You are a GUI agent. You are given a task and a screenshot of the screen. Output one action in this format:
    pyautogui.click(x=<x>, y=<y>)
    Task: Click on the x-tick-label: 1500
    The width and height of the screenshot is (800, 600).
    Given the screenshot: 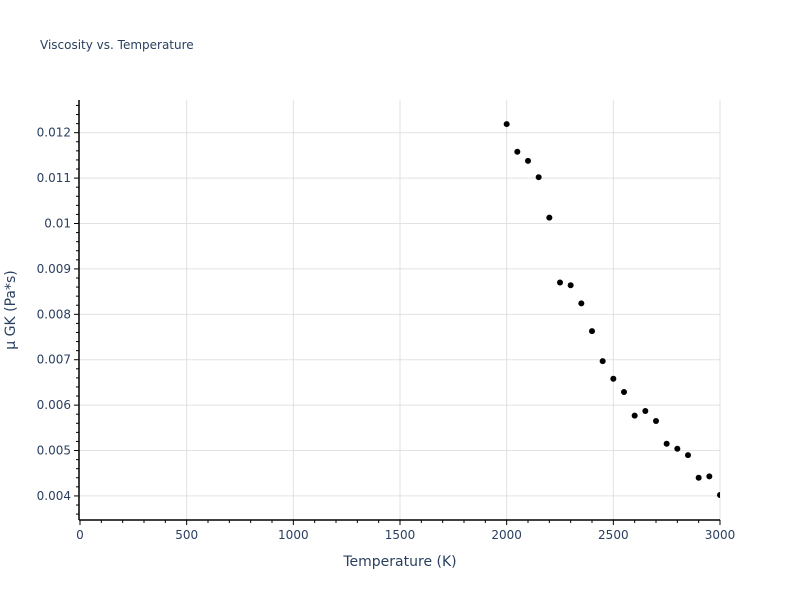 What is the action you would take?
    pyautogui.click(x=400, y=535)
    